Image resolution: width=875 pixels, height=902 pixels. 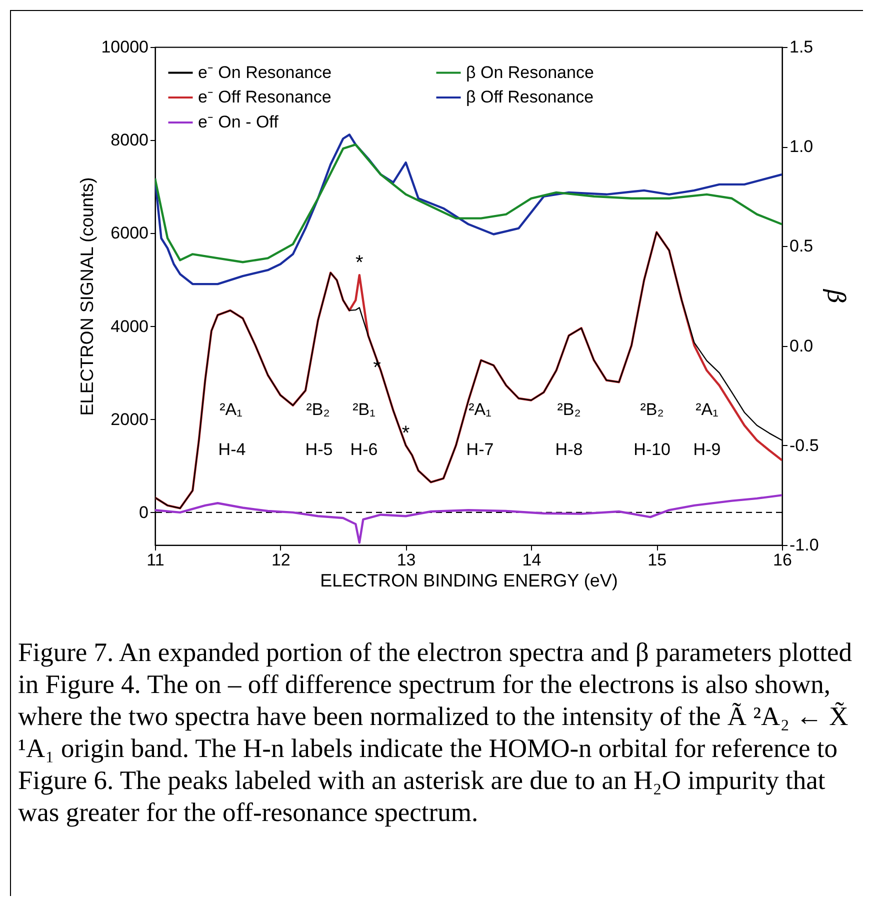 I want to click on y-tick-label: 10000, so click(x=124, y=47).